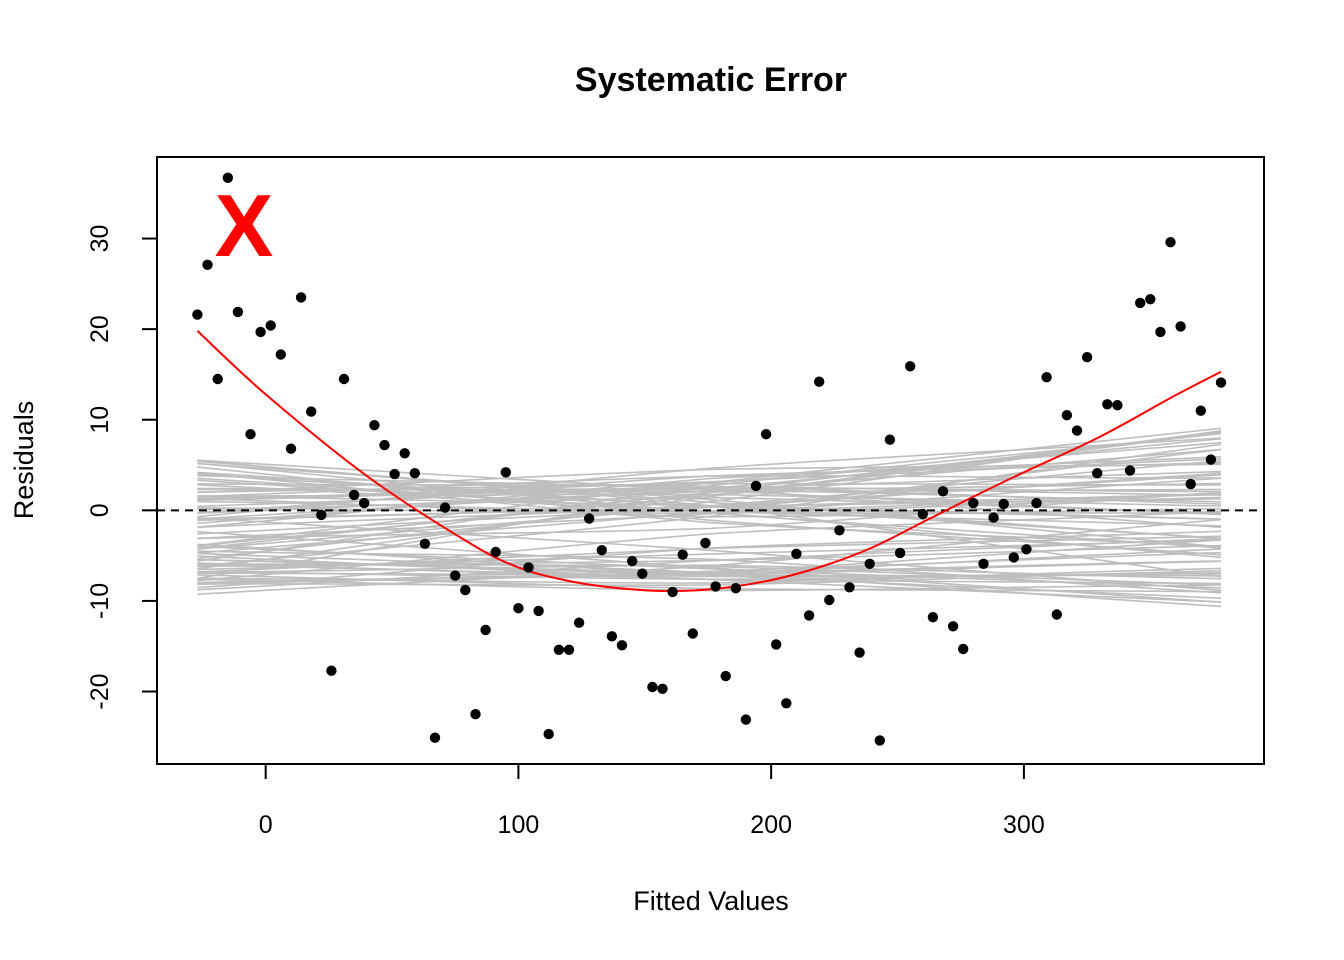 This screenshot has width=1344, height=960. Describe the element at coordinates (266, 825) in the screenshot. I see `x-tick-label: 0` at that location.